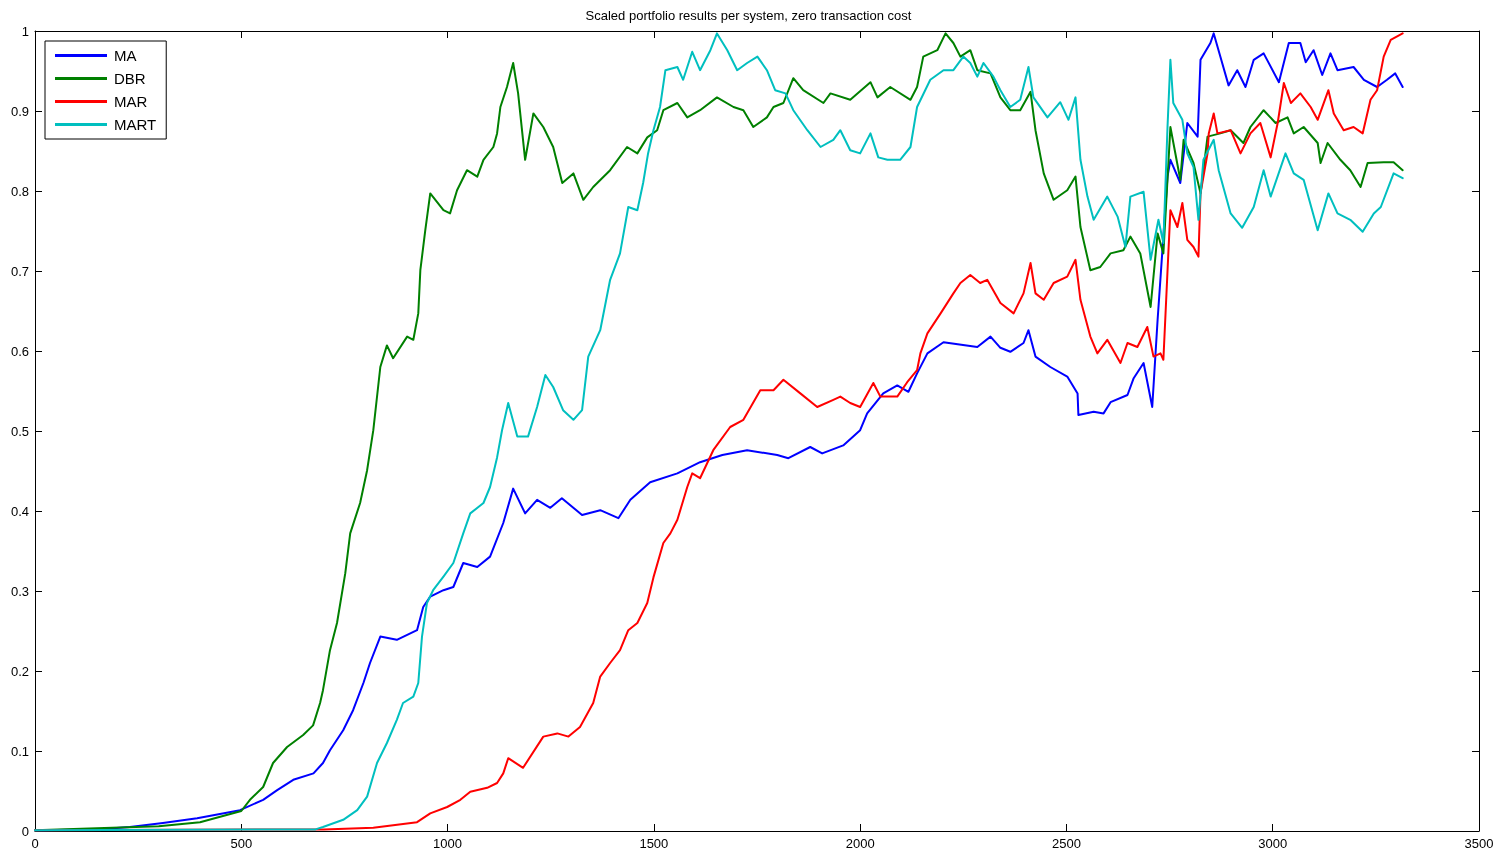 This screenshot has width=1497, height=859. What do you see at coordinates (1066, 843) in the screenshot?
I see `x-tick-label: 2500` at bounding box center [1066, 843].